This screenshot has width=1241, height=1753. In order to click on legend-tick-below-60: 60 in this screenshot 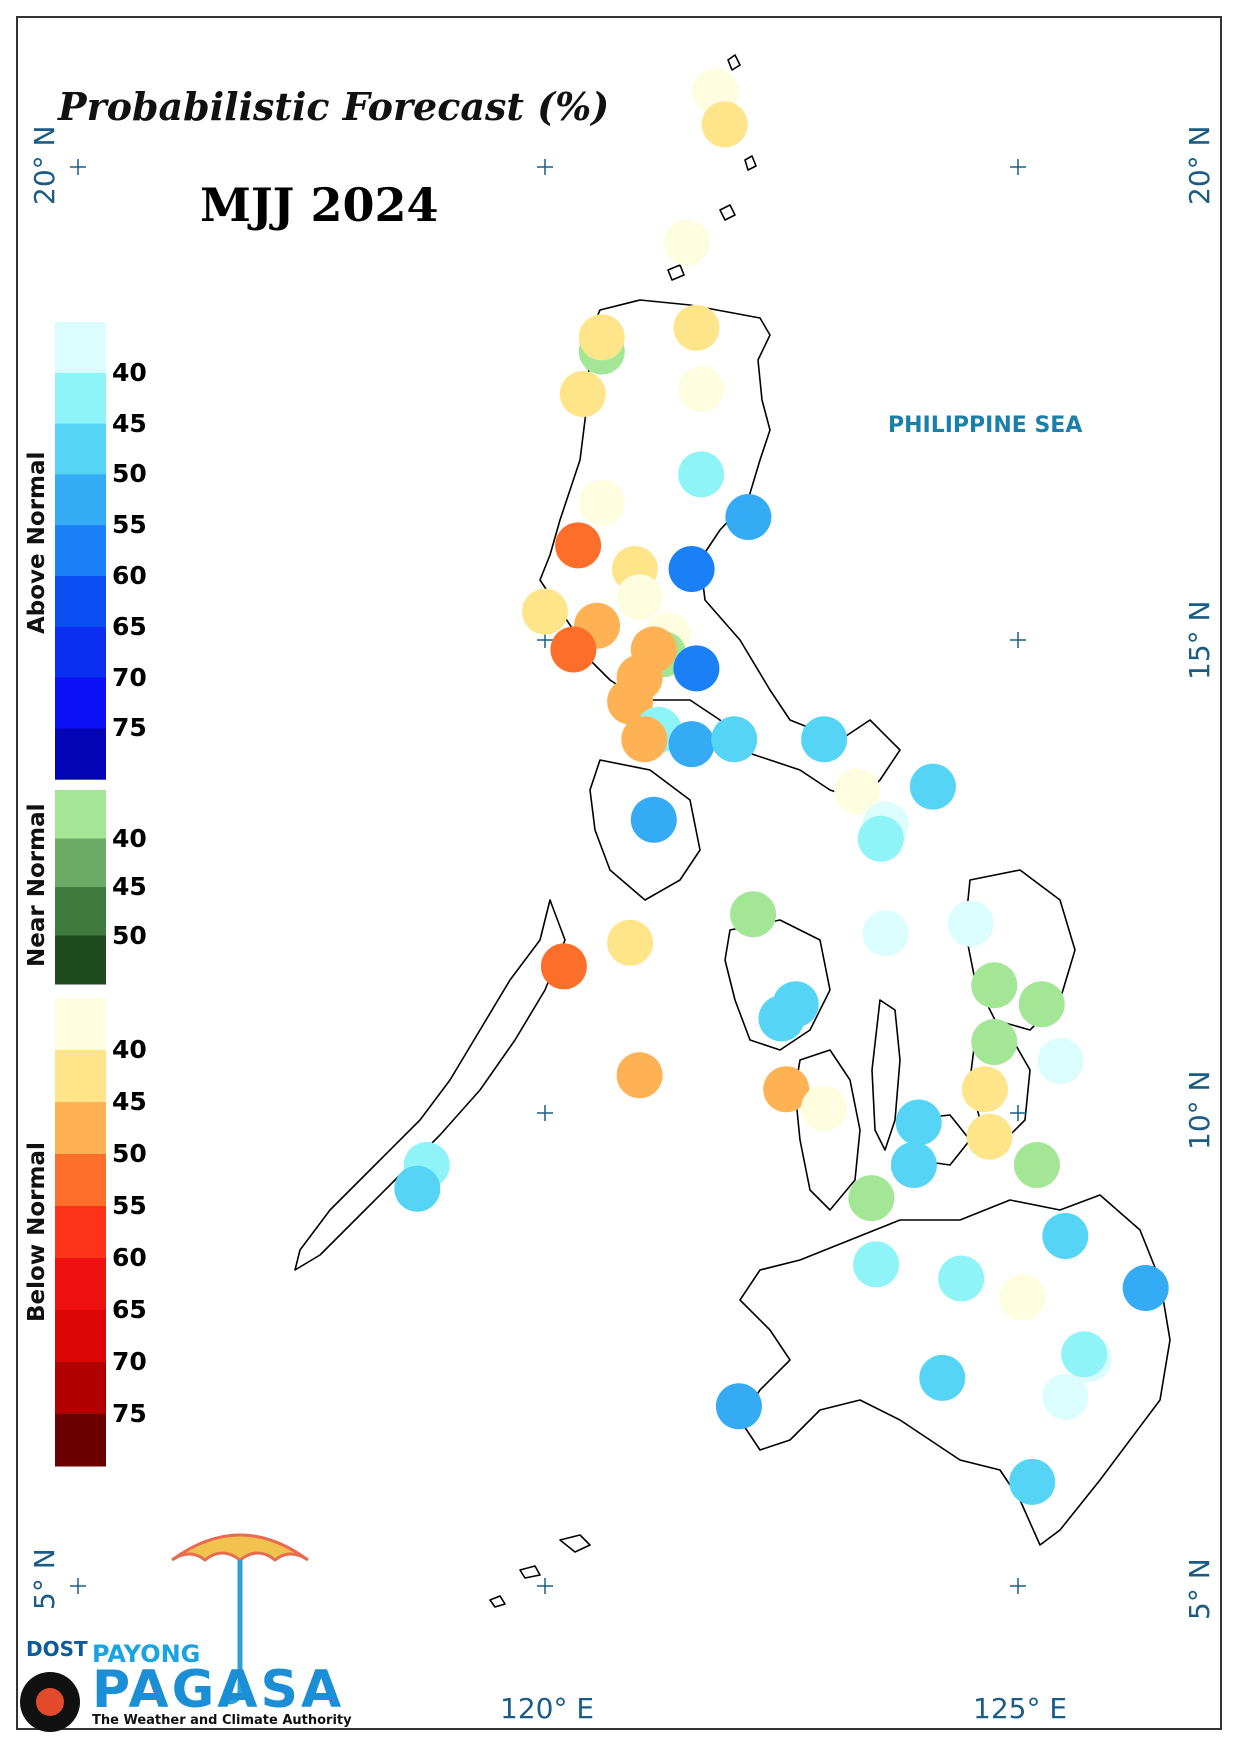, I will do `click(129, 1257)`.